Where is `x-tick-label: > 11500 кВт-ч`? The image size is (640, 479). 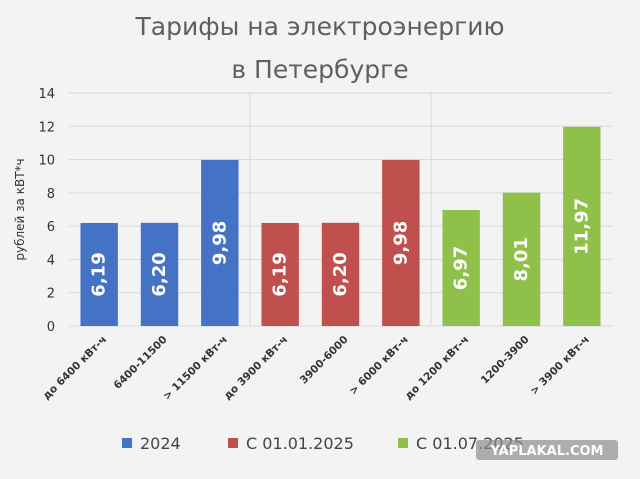 x-tick-label: > 11500 кВт-ч is located at coordinates (195, 368).